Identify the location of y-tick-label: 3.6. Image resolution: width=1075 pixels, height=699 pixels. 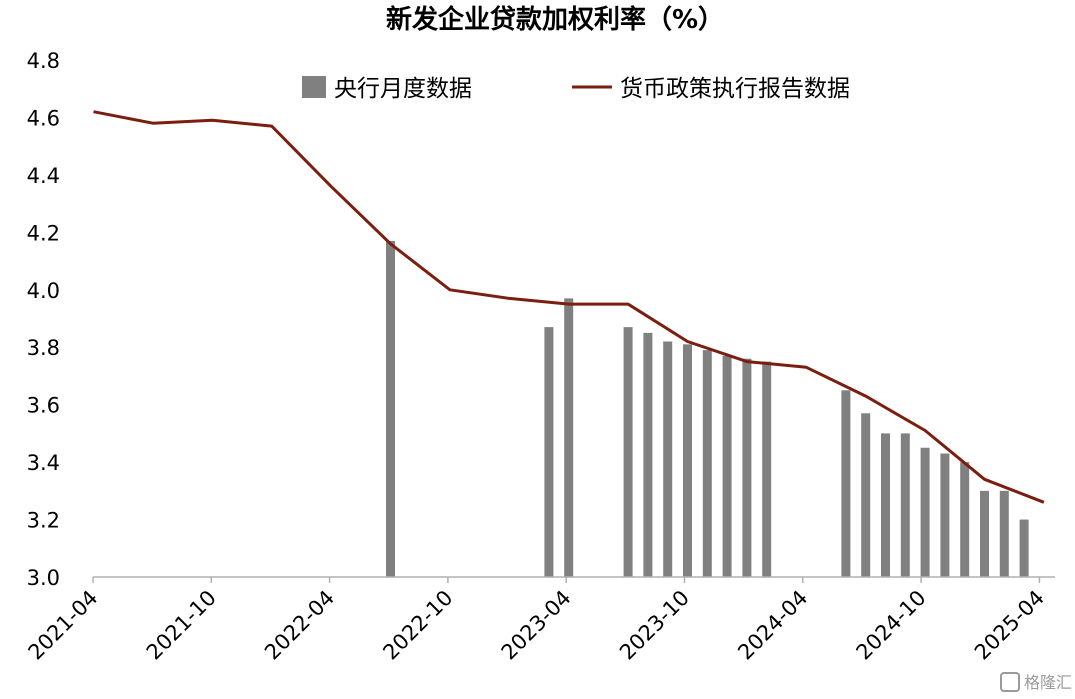
(43, 406).